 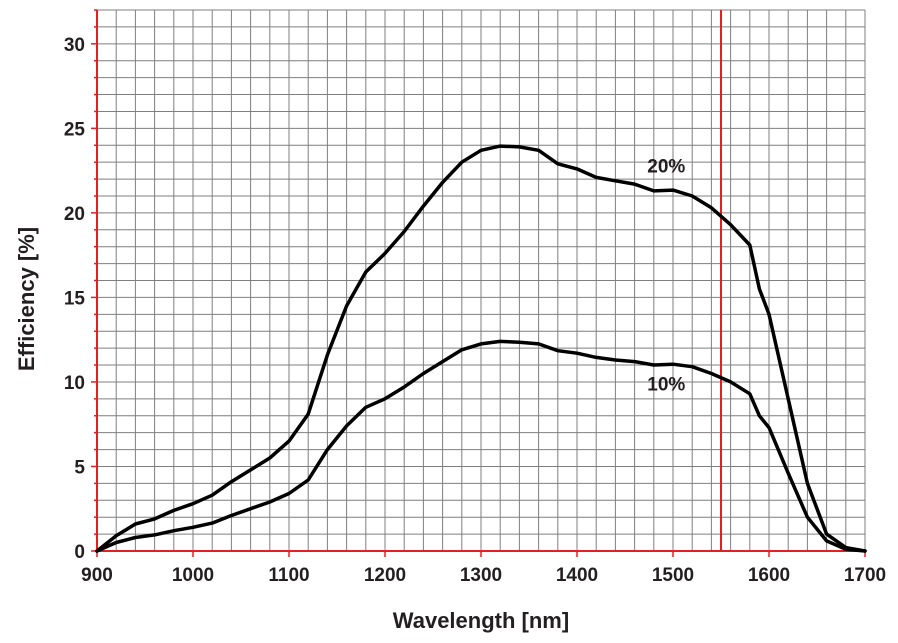 I want to click on y-tick-label: 30, so click(x=74, y=45).